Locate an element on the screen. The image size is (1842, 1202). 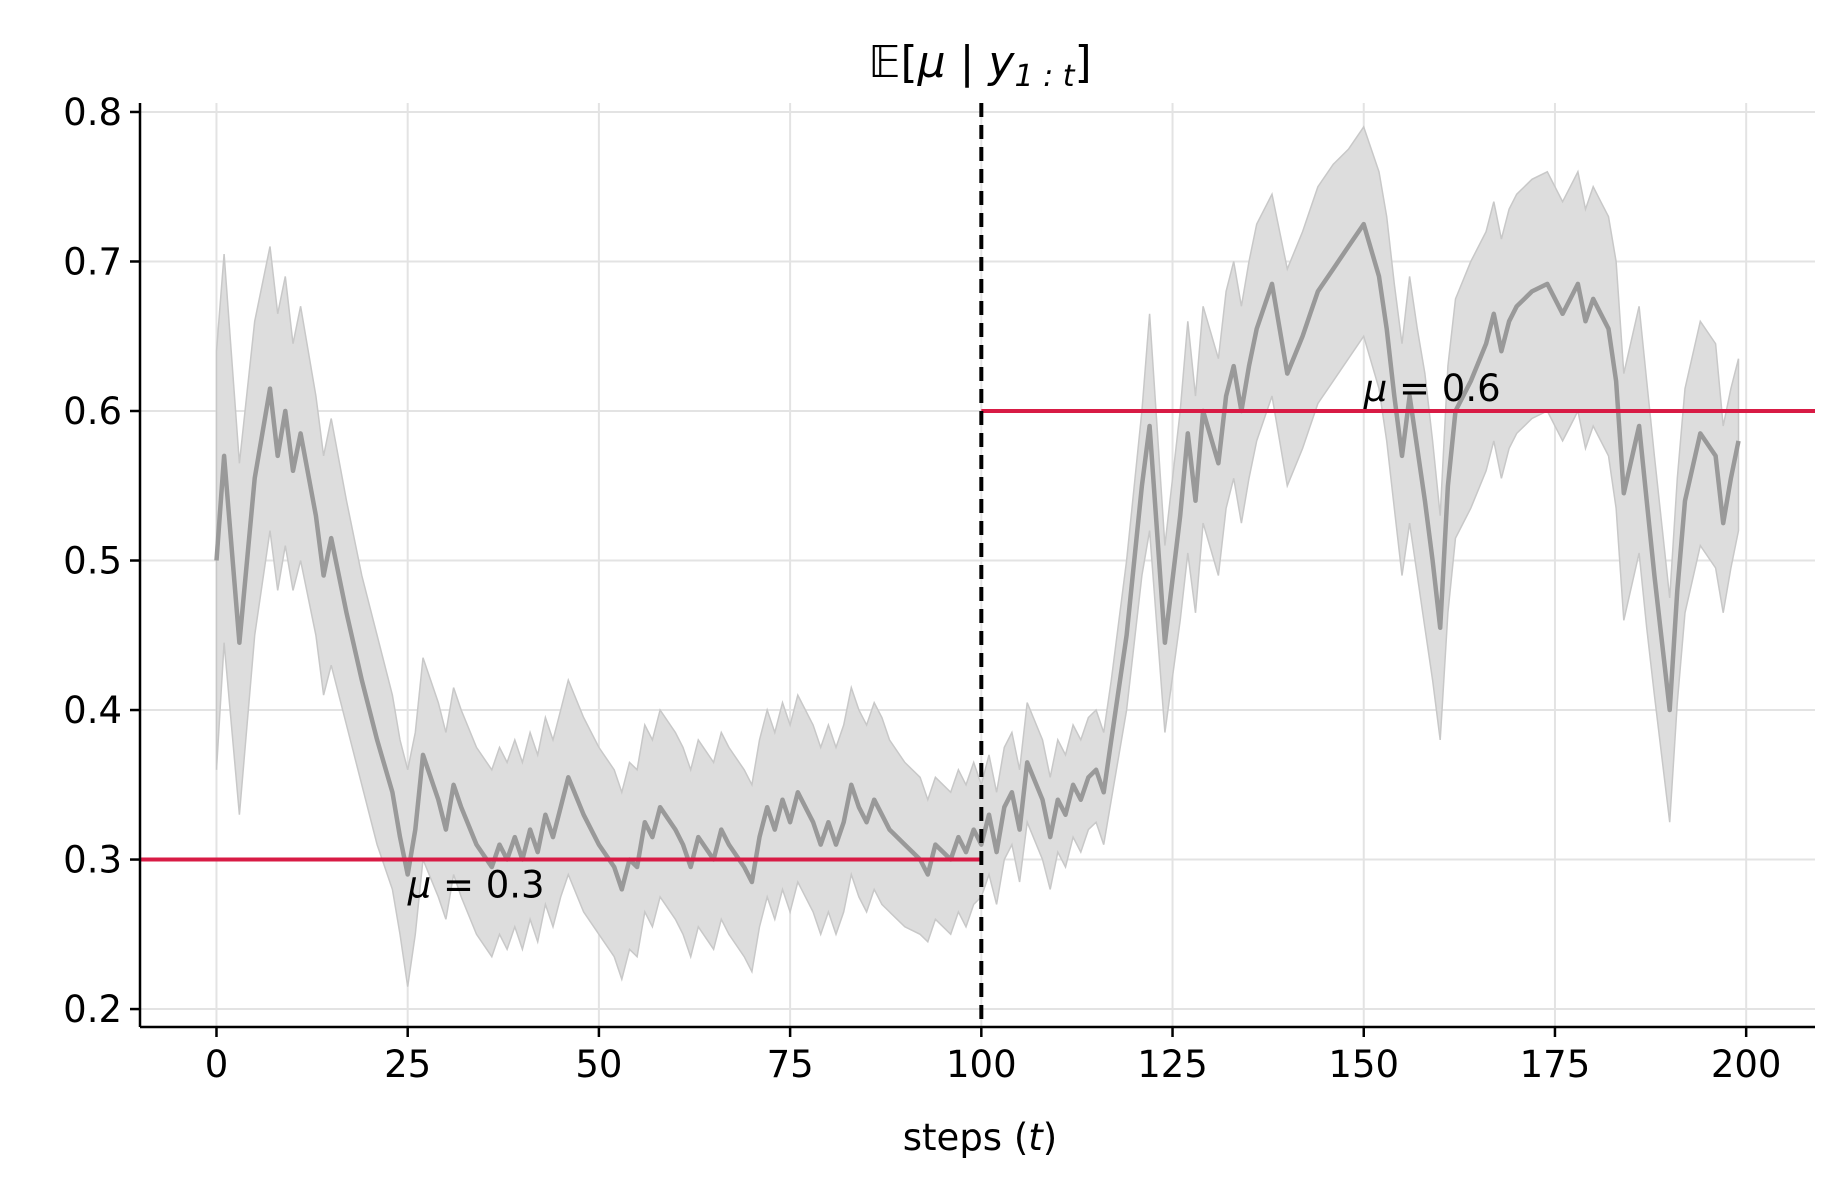
y-tick-label: 0.2 is located at coordinates (92, 1009).